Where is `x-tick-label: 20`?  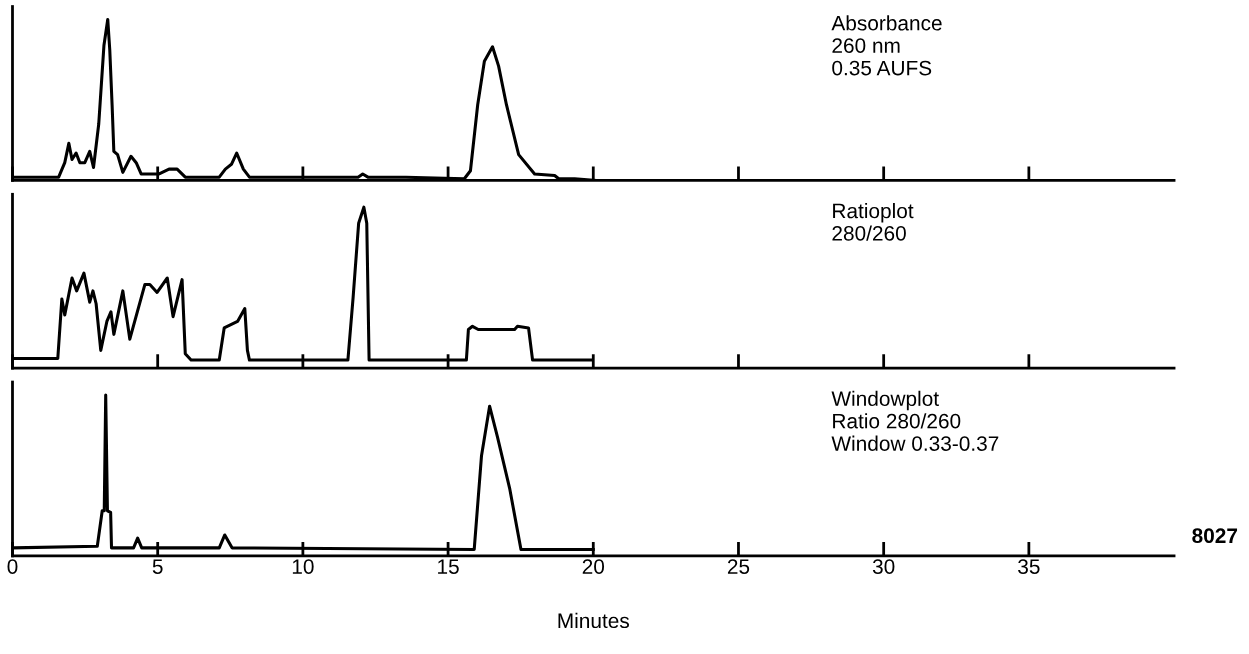 x-tick-label: 20 is located at coordinates (593, 566).